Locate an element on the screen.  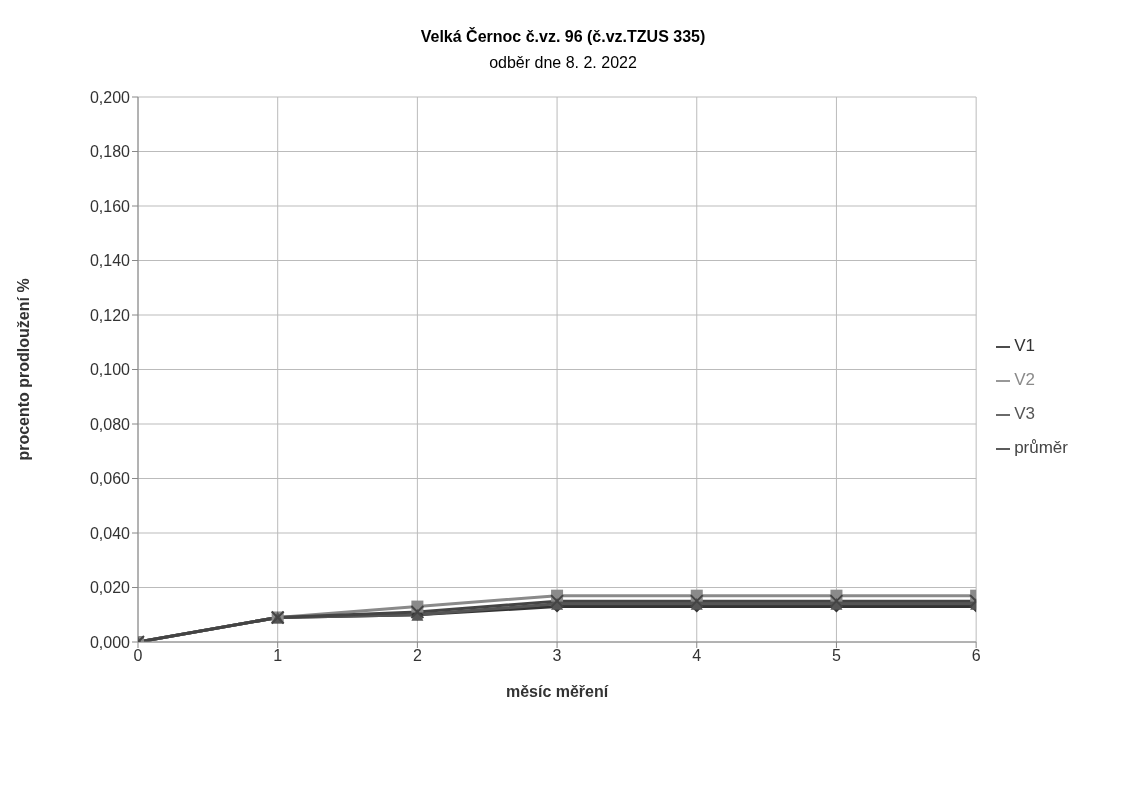
y-tick-label: 0,040 is located at coordinates (110, 533).